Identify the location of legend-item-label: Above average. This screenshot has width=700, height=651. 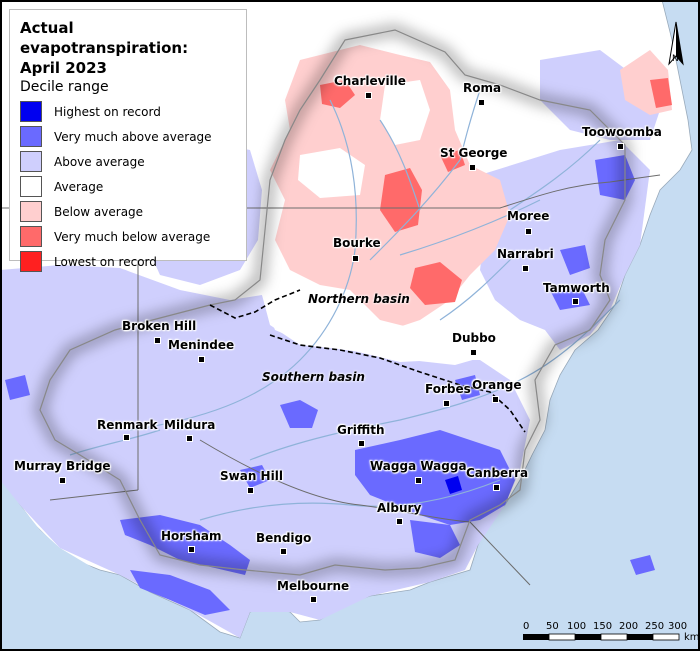
(99, 161).